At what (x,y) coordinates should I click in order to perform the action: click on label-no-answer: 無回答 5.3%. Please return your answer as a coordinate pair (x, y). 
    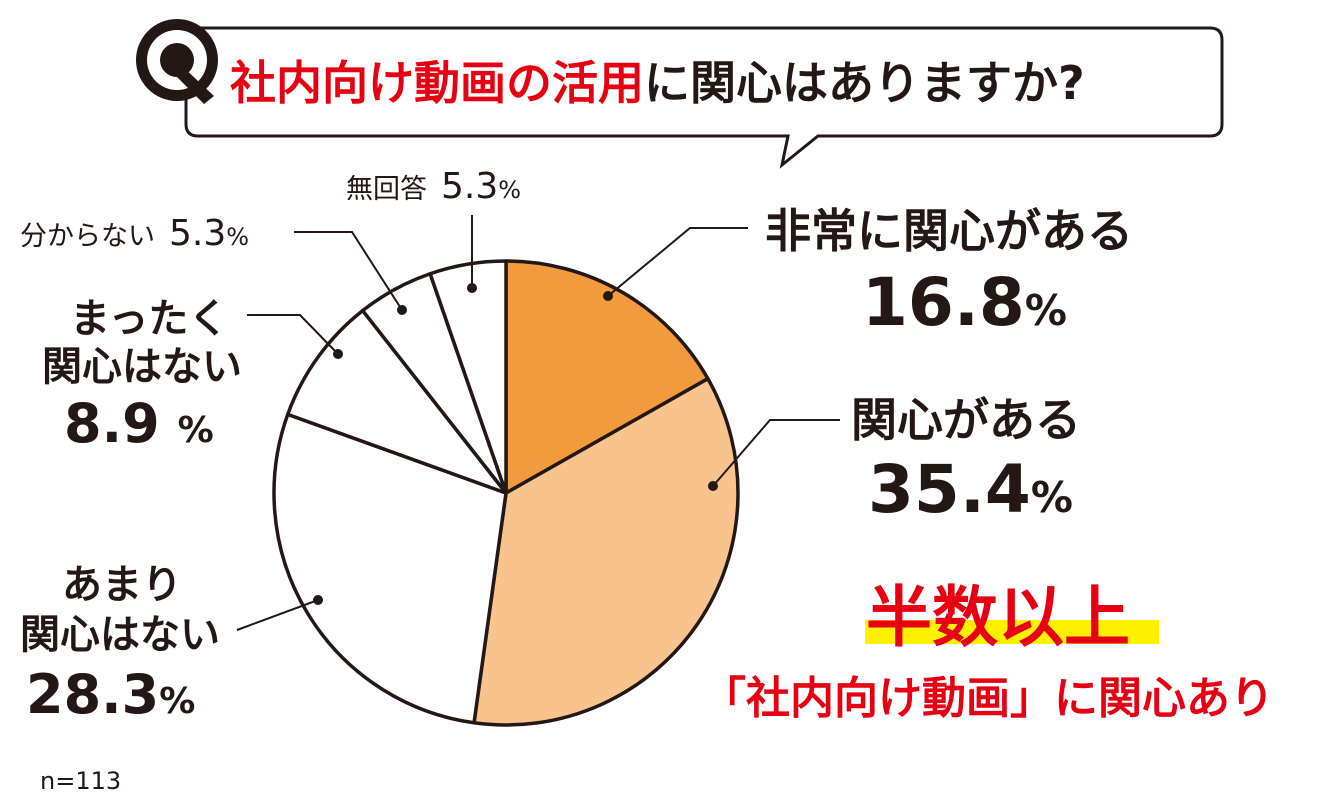
    Looking at the image, I should click on (433, 186).